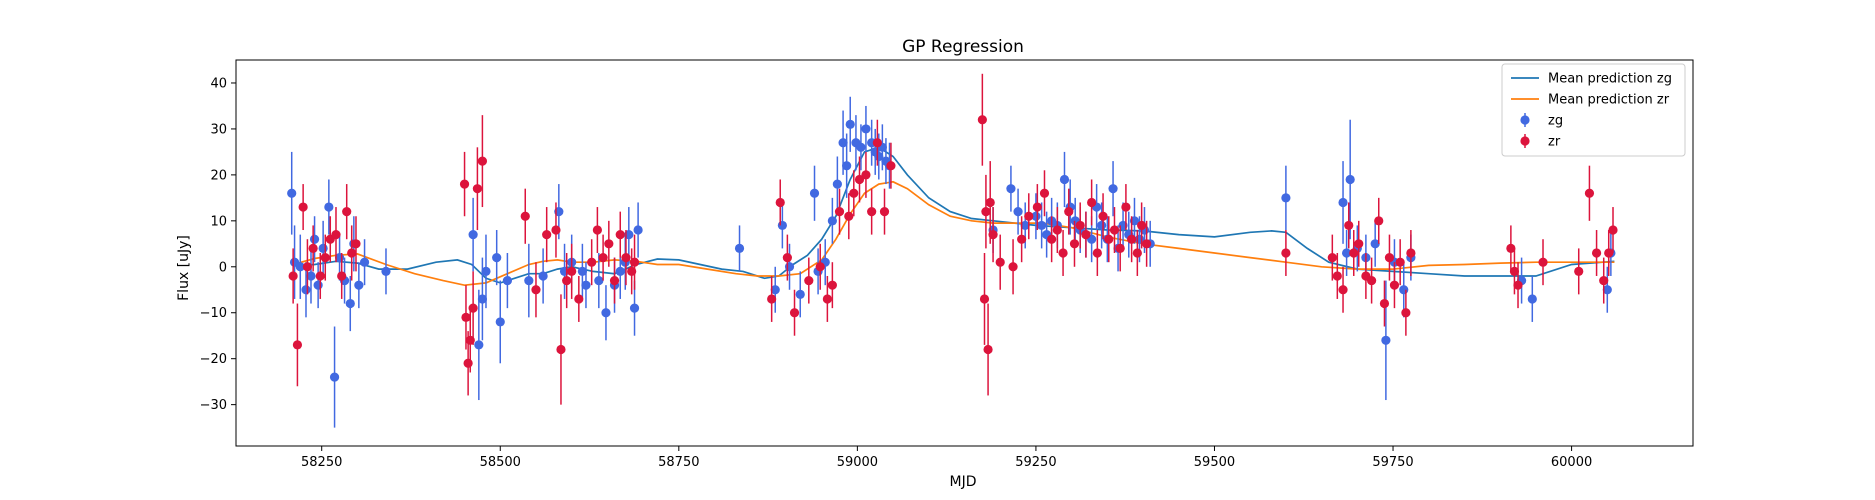 The image size is (1875, 500). Describe the element at coordinates (218, 83) in the screenshot. I see `y-tick-label: 40` at that location.